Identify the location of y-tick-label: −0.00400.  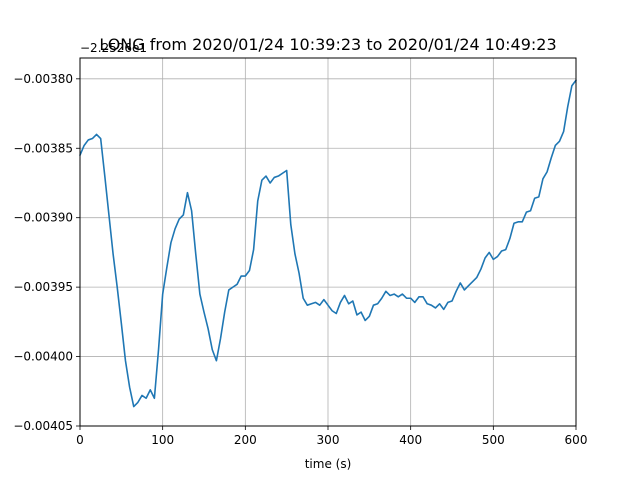
(43, 357).